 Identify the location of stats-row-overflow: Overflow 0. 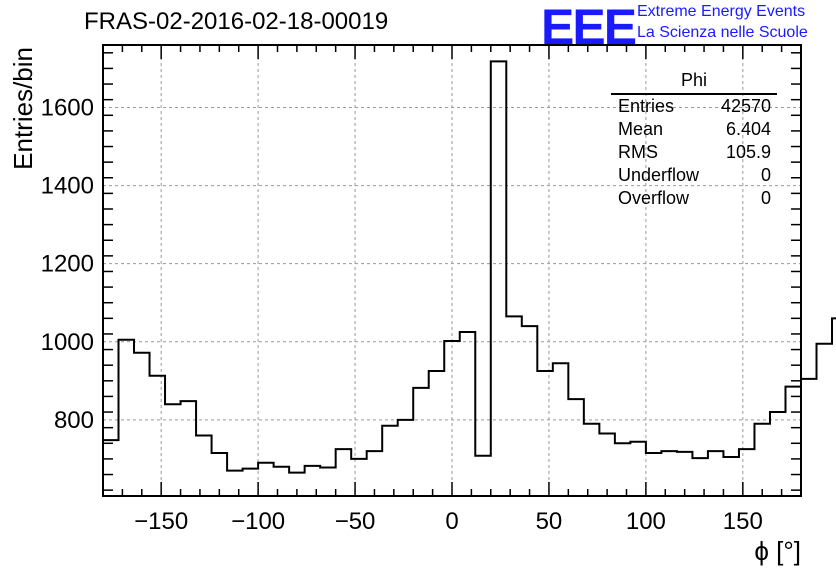
(694, 198).